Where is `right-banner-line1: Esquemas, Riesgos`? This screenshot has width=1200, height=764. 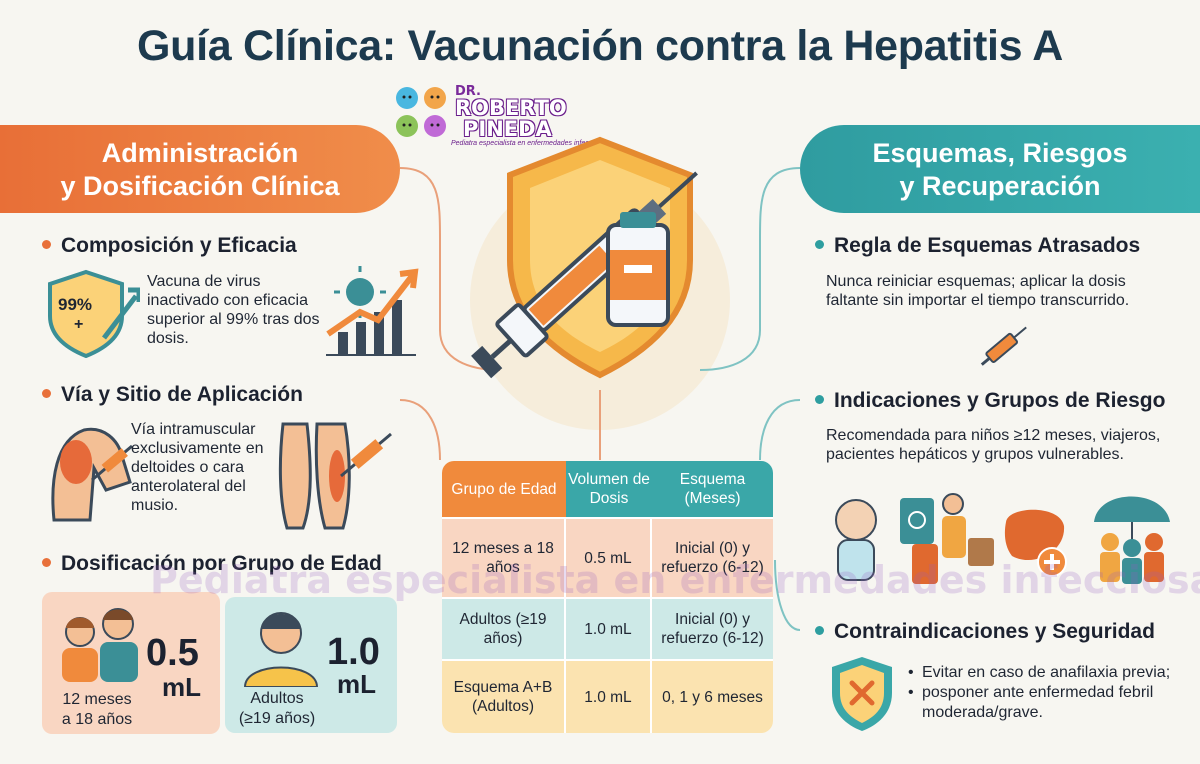 right-banner-line1: Esquemas, Riesgos is located at coordinates (1000, 153).